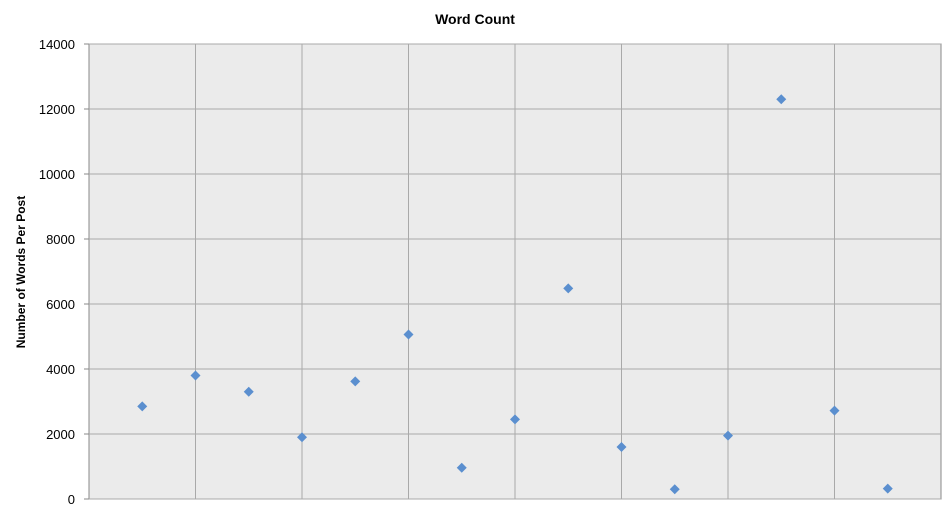 This screenshot has height=509, width=950. I want to click on y-axis-ticks: 0 2000 4000 6000 8000 10000 12000 14000, so click(64, 272).